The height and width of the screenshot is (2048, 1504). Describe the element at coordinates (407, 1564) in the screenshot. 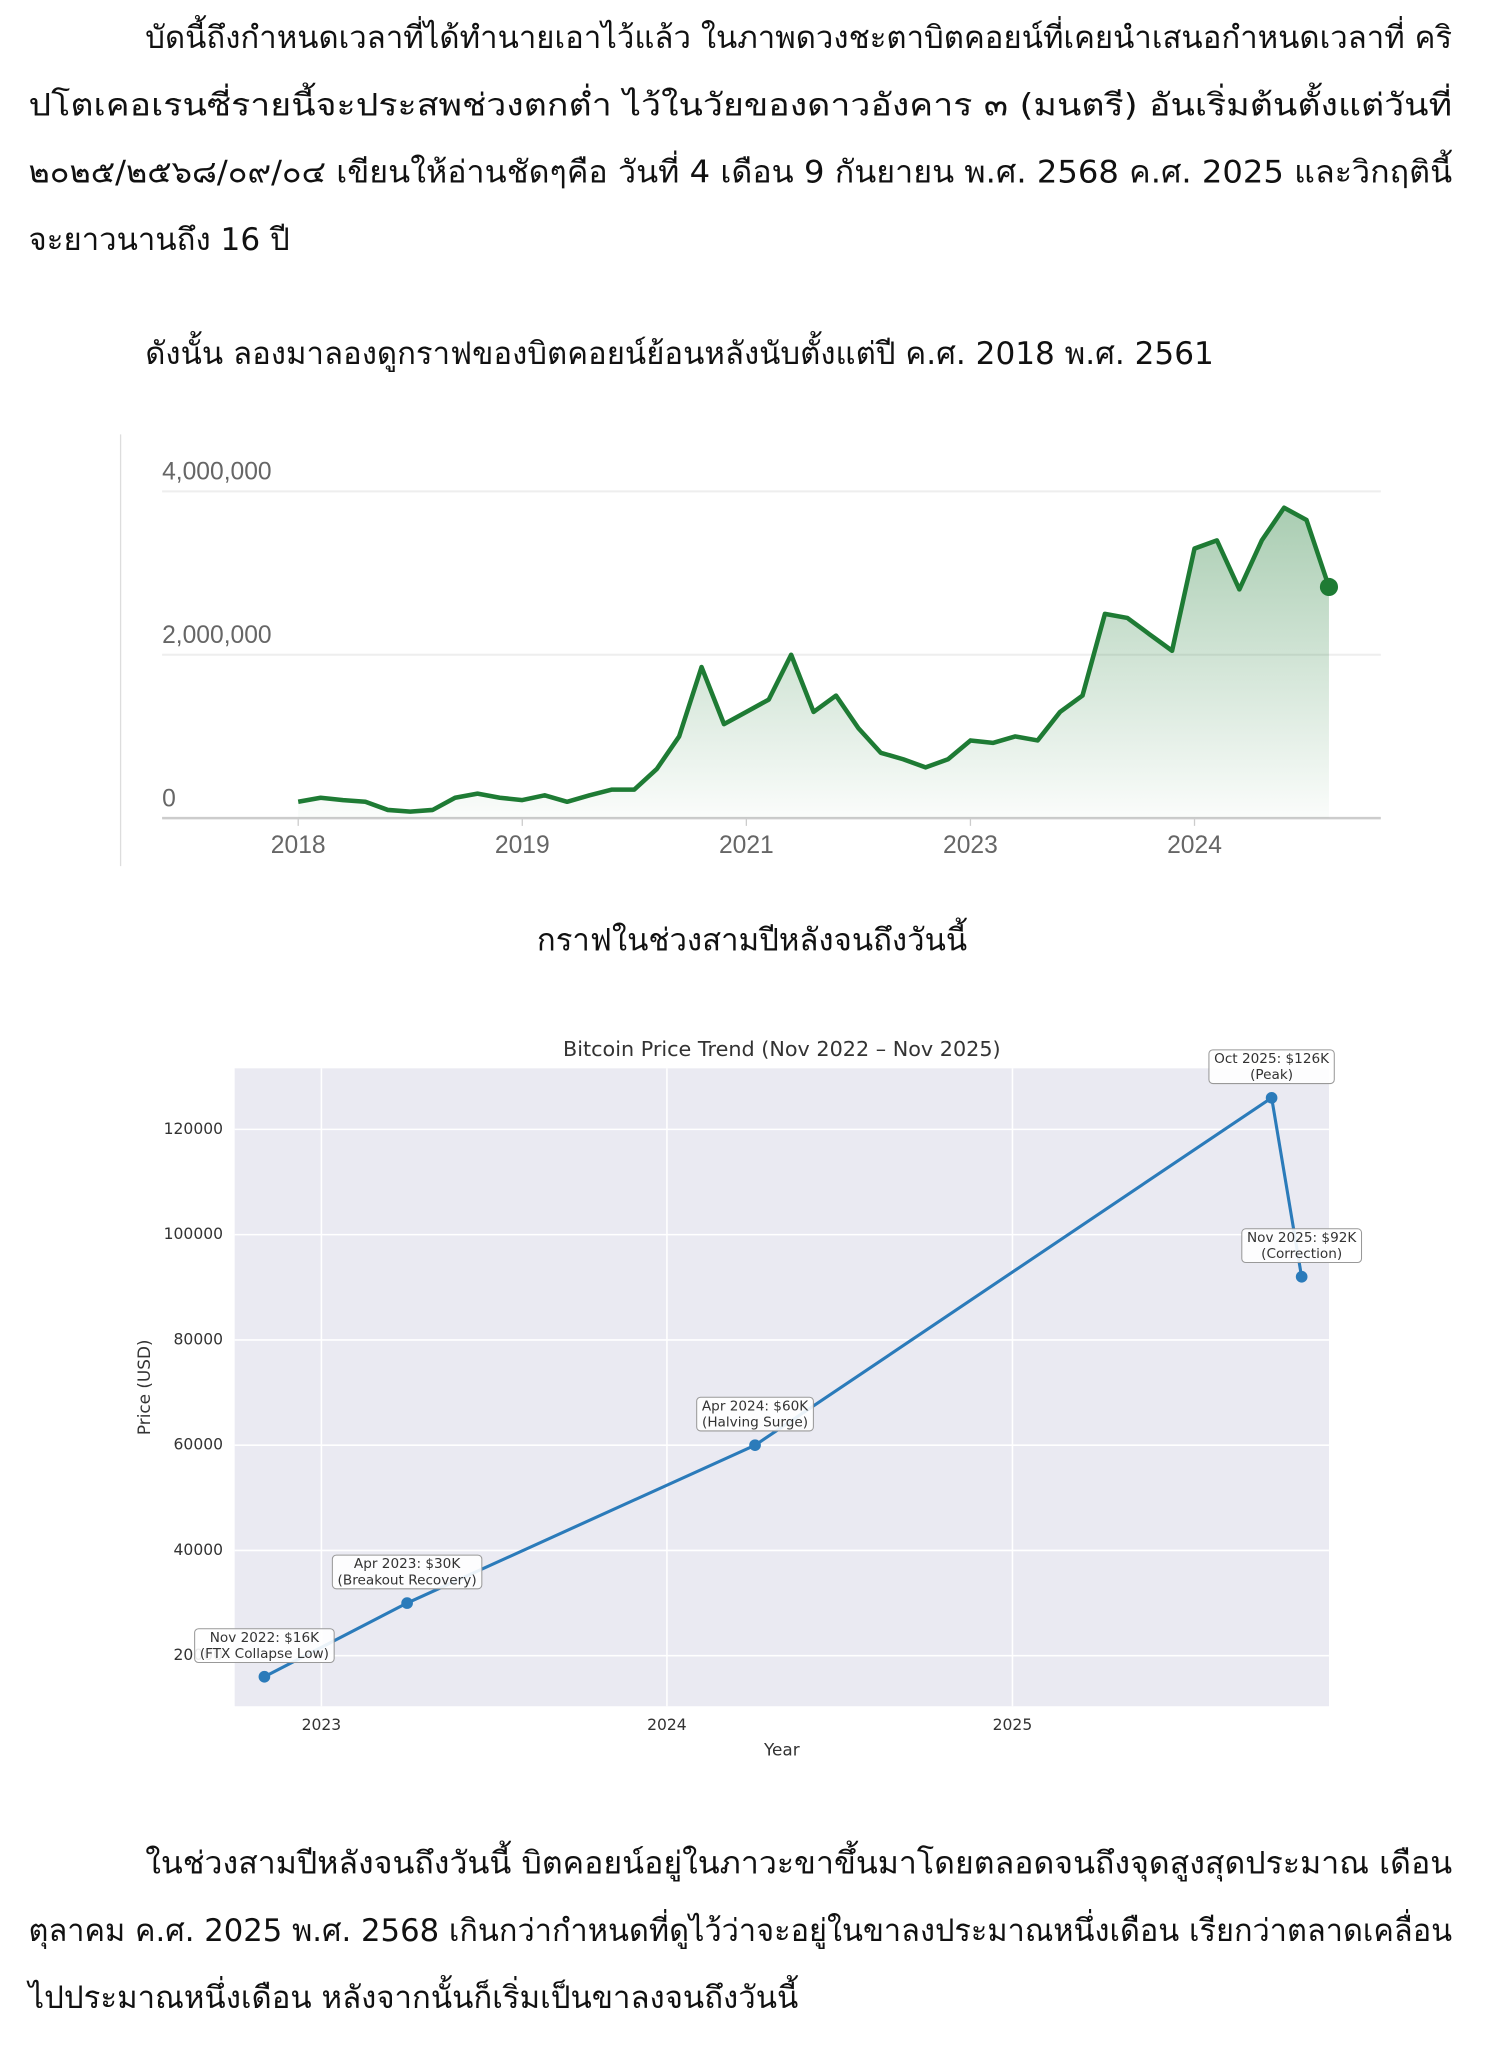

I see `annotation-text: Apr 2023: $30K` at that location.